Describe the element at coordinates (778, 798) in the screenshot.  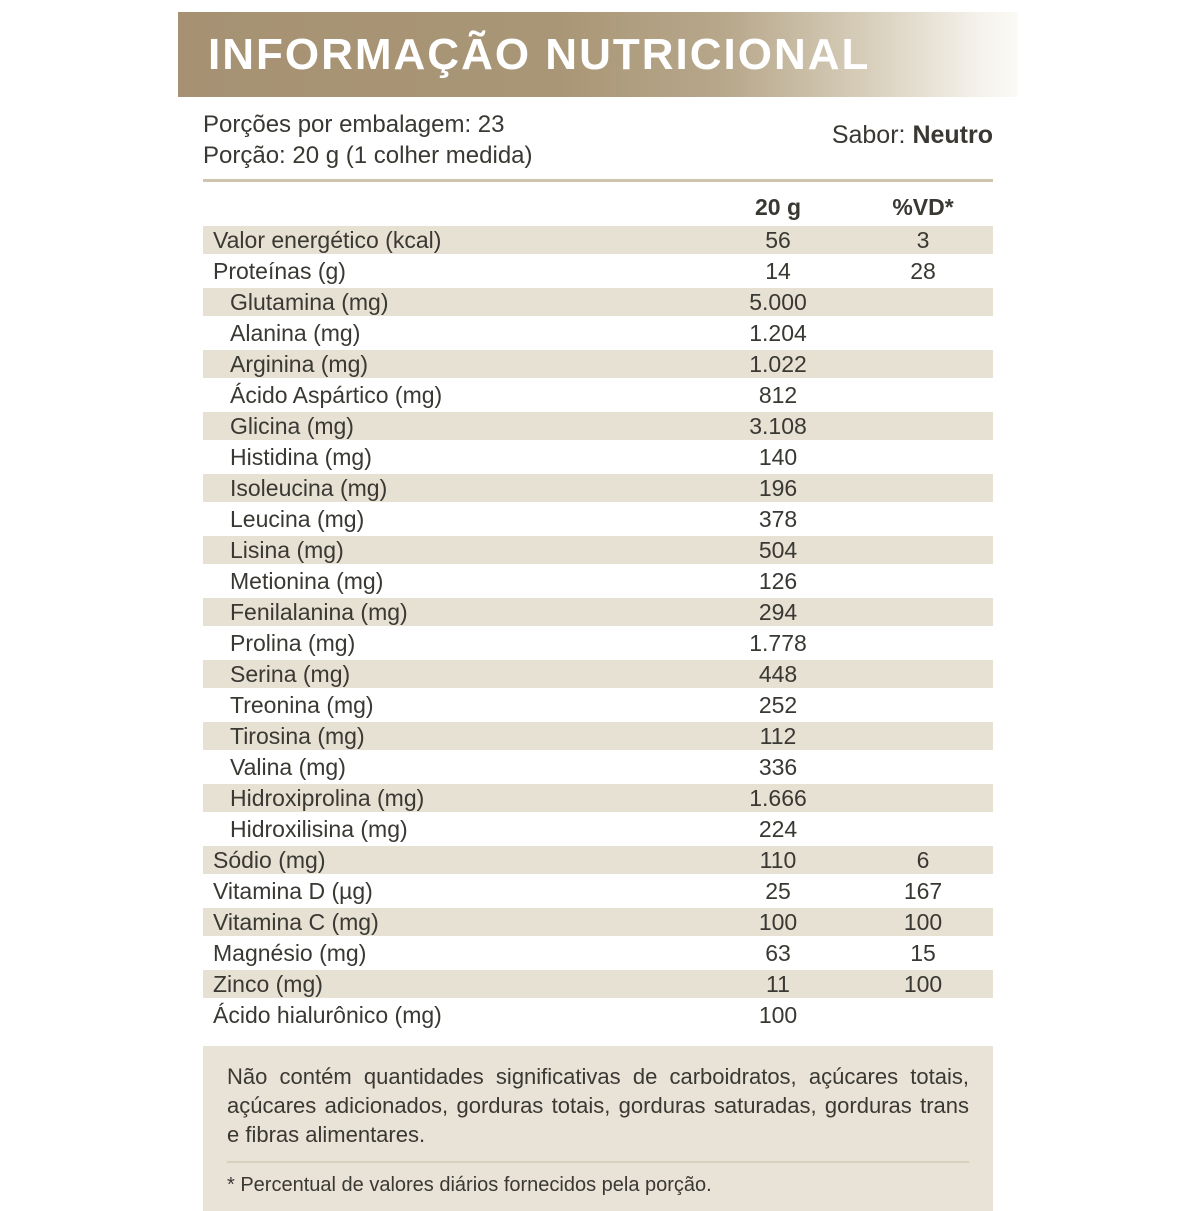
I see `amount-value: 1.666` at that location.